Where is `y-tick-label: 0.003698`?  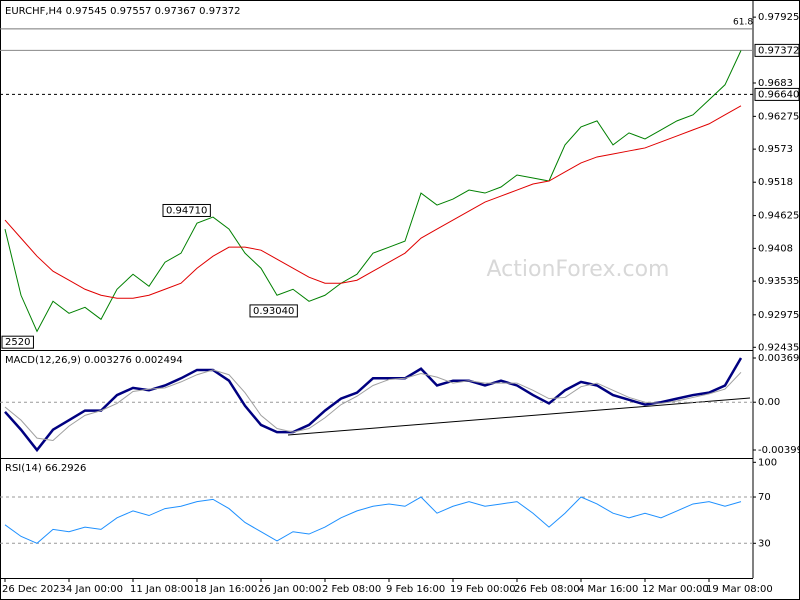 y-tick-label: 0.003698 is located at coordinates (779, 358).